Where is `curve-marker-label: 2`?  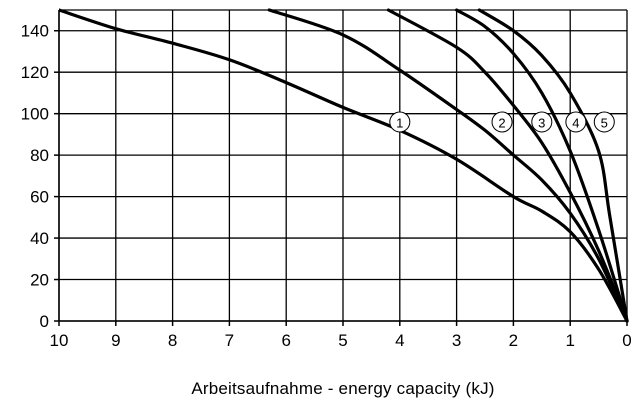
curve-marker-label: 2 is located at coordinates (501, 122).